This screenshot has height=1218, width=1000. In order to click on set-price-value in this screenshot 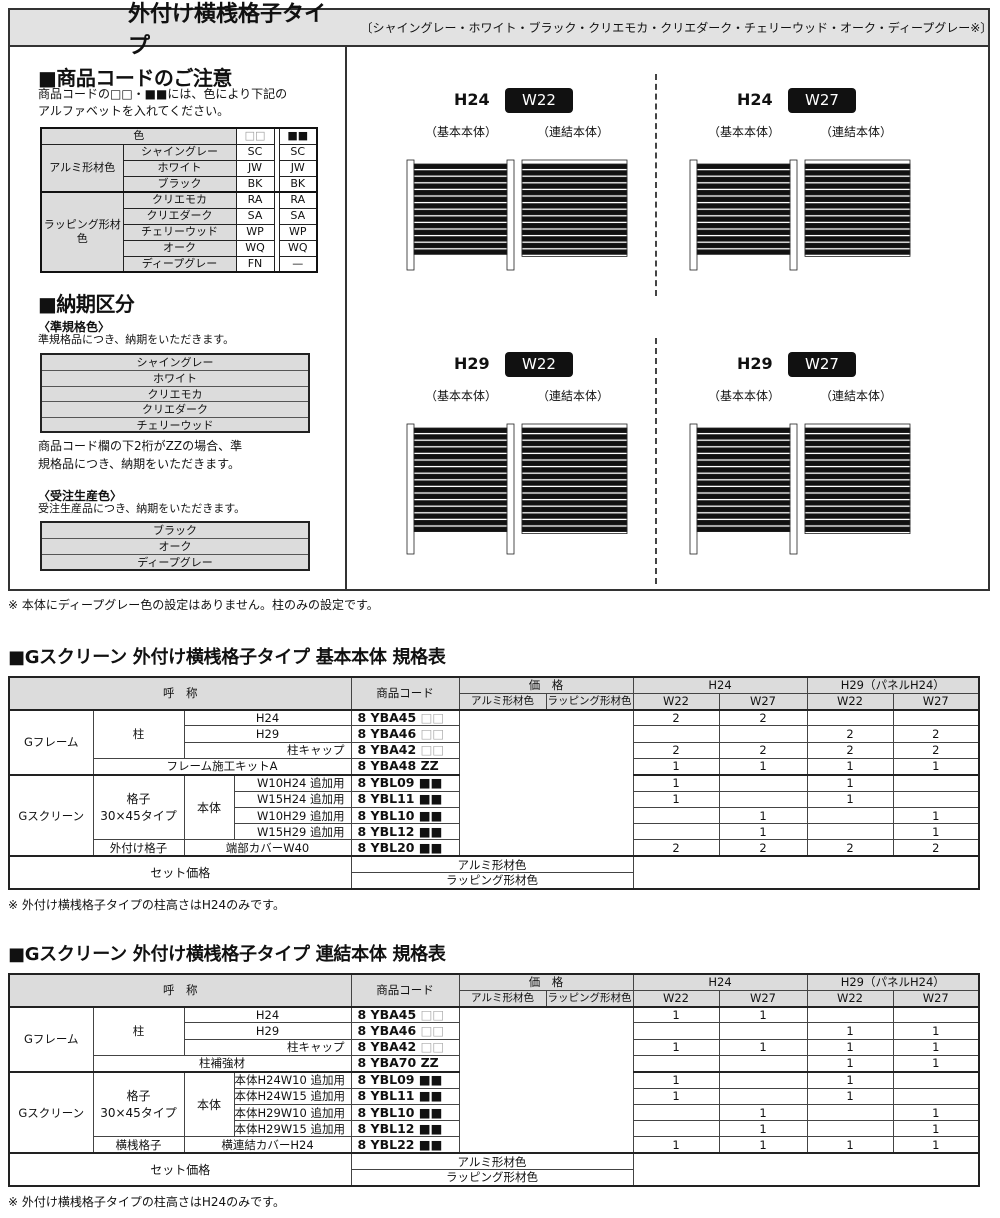, I will do `click(806, 872)`.